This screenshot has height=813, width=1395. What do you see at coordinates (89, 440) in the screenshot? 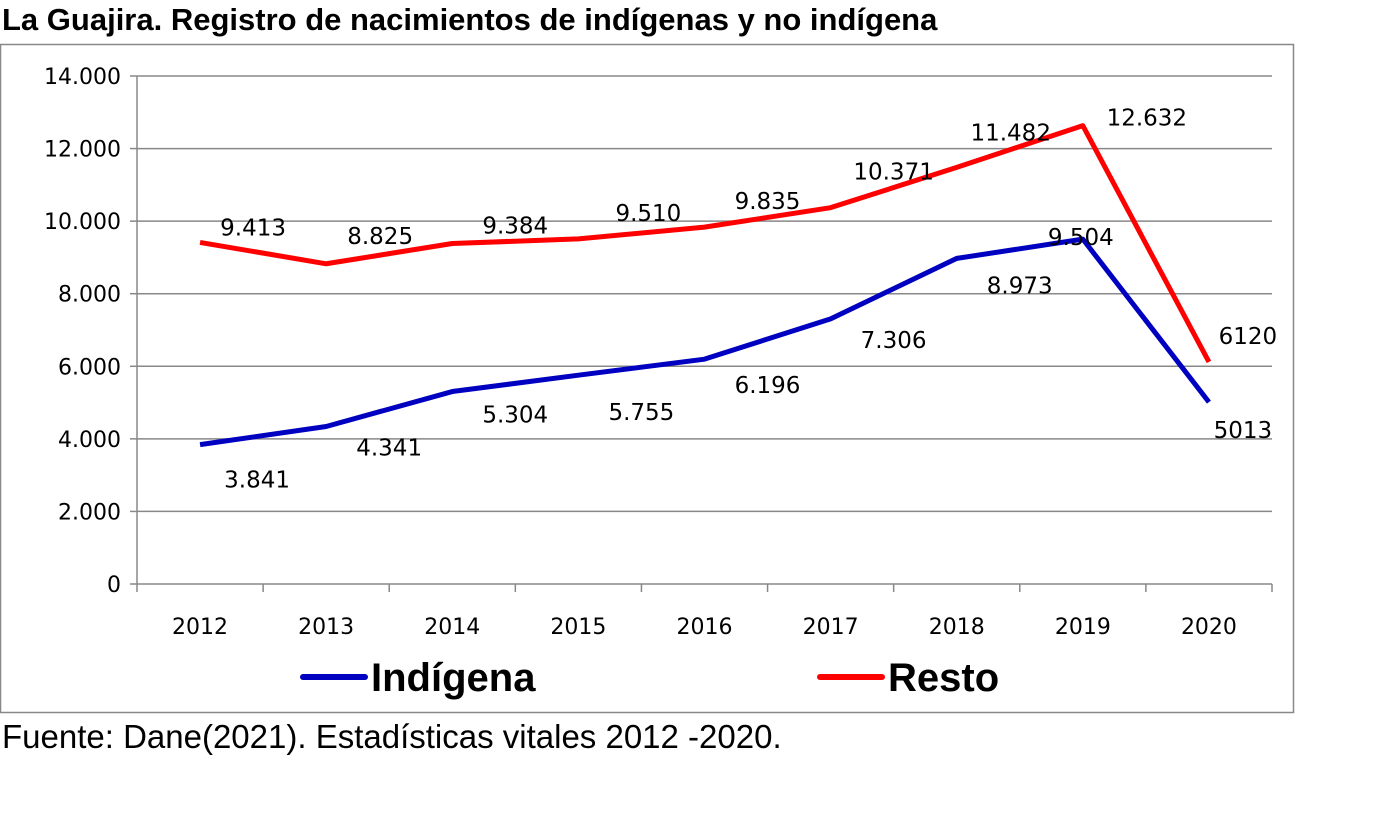
I see `y-tick-label: 4.000` at bounding box center [89, 440].